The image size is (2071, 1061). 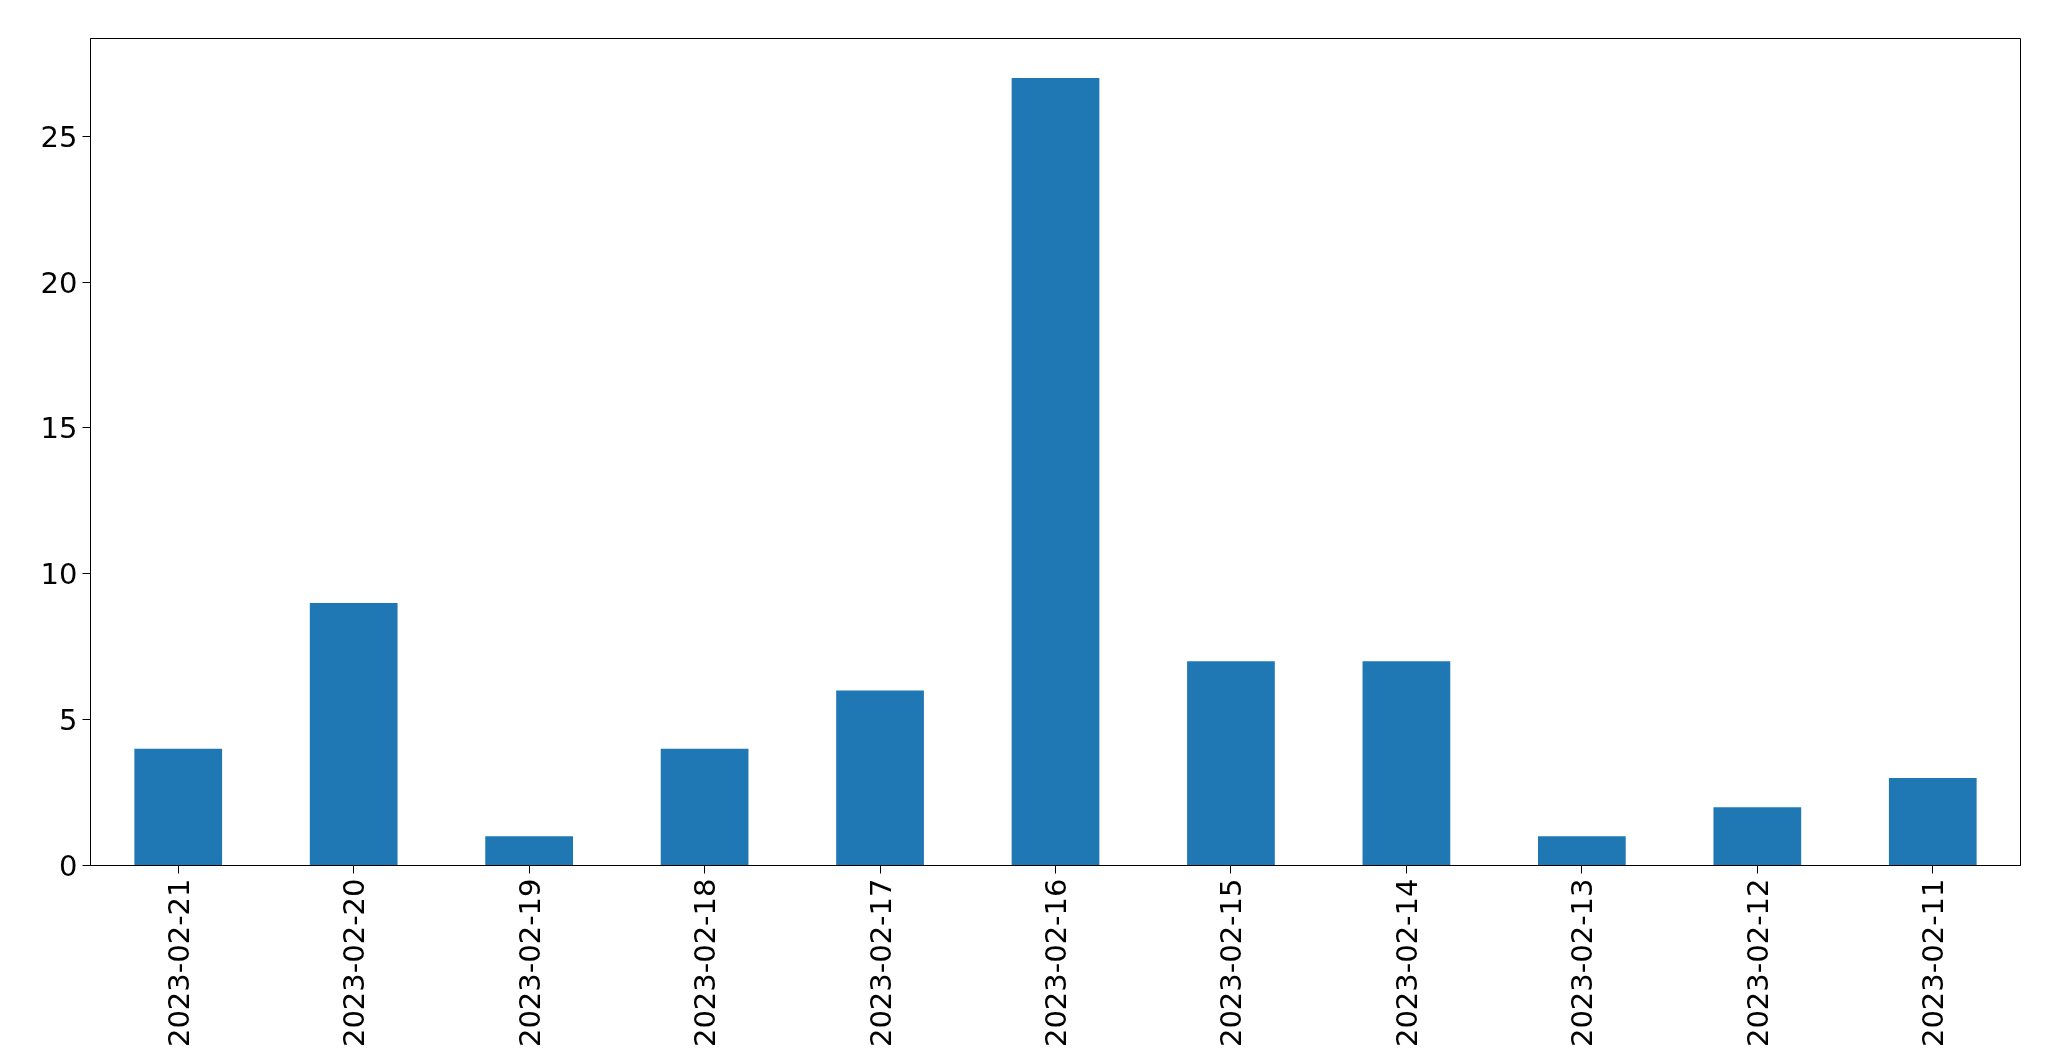 I want to click on y-tick-label: 15, so click(x=59, y=428).